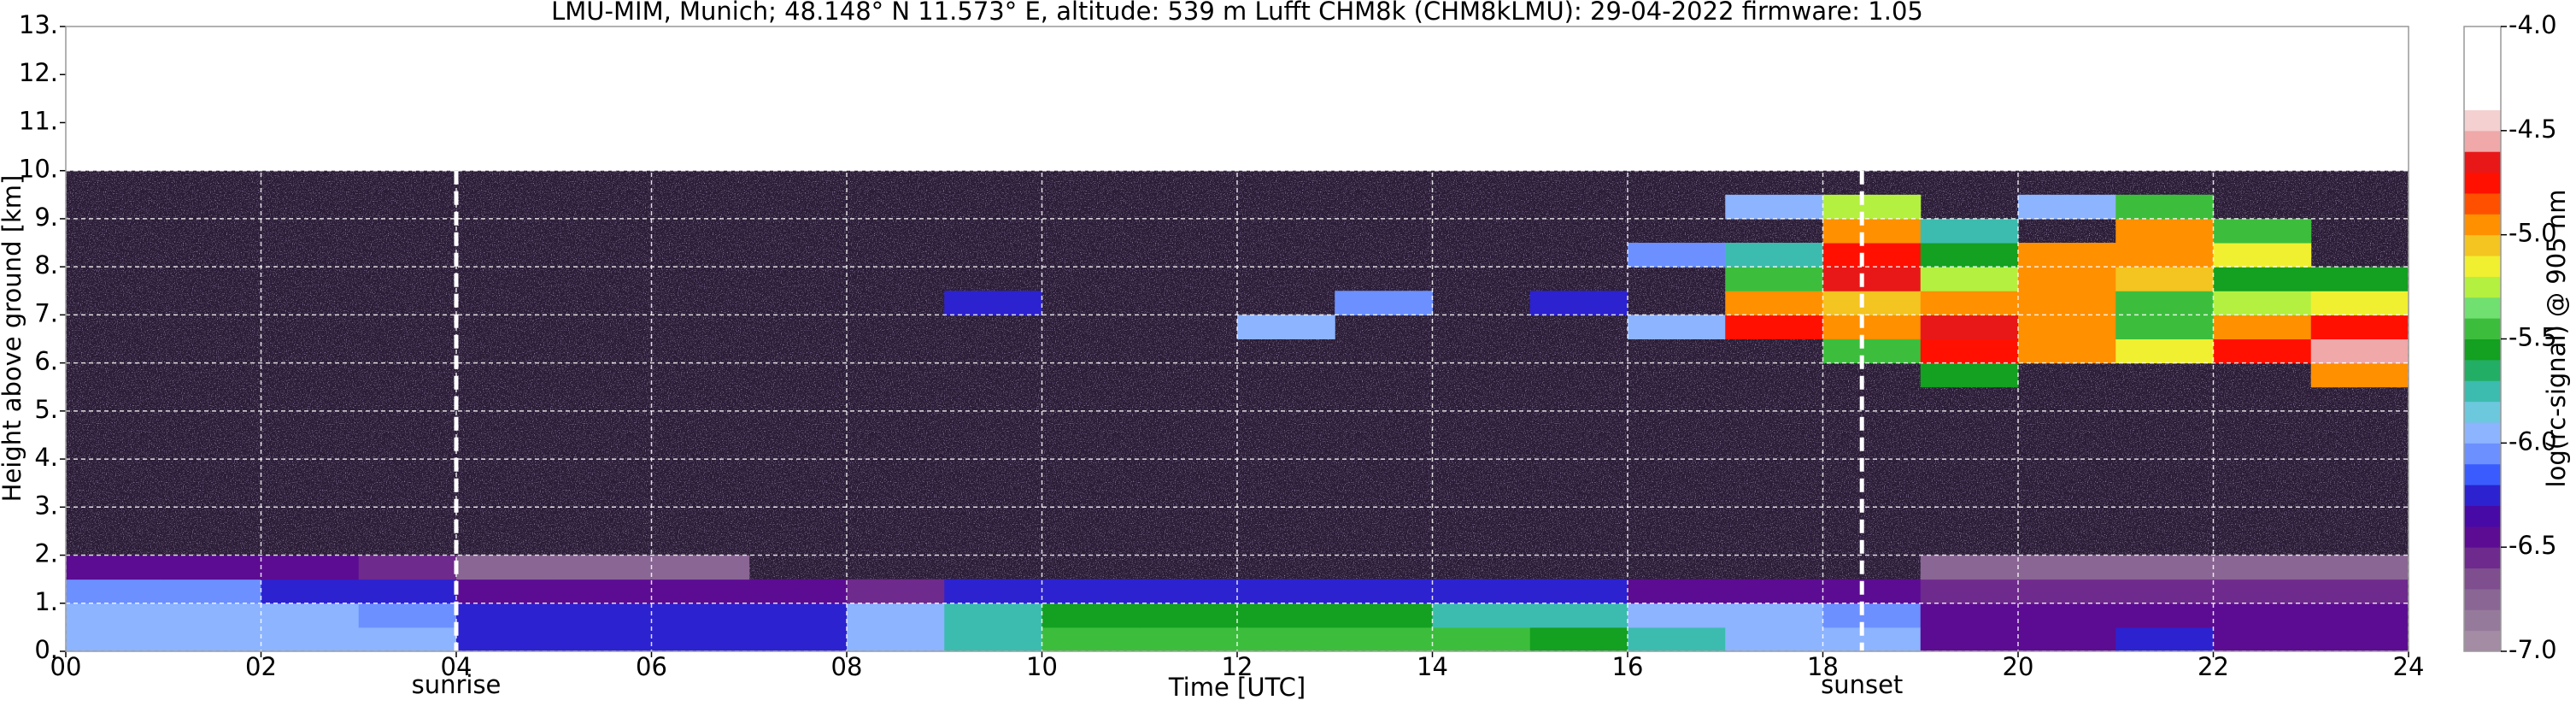  What do you see at coordinates (1237, 687) in the screenshot?
I see `x-axis-label: Time [UTC]` at bounding box center [1237, 687].